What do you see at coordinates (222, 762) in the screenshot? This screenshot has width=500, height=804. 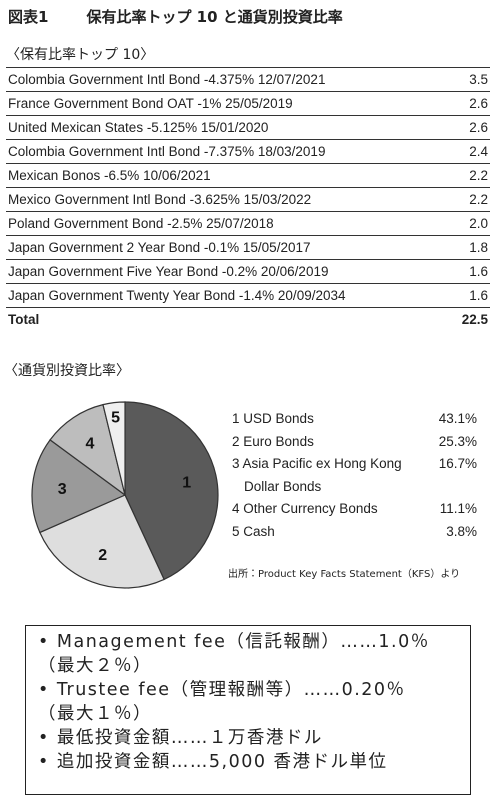 I see `fee-text: 追加投資金額……5,000 香港ドル単位` at bounding box center [222, 762].